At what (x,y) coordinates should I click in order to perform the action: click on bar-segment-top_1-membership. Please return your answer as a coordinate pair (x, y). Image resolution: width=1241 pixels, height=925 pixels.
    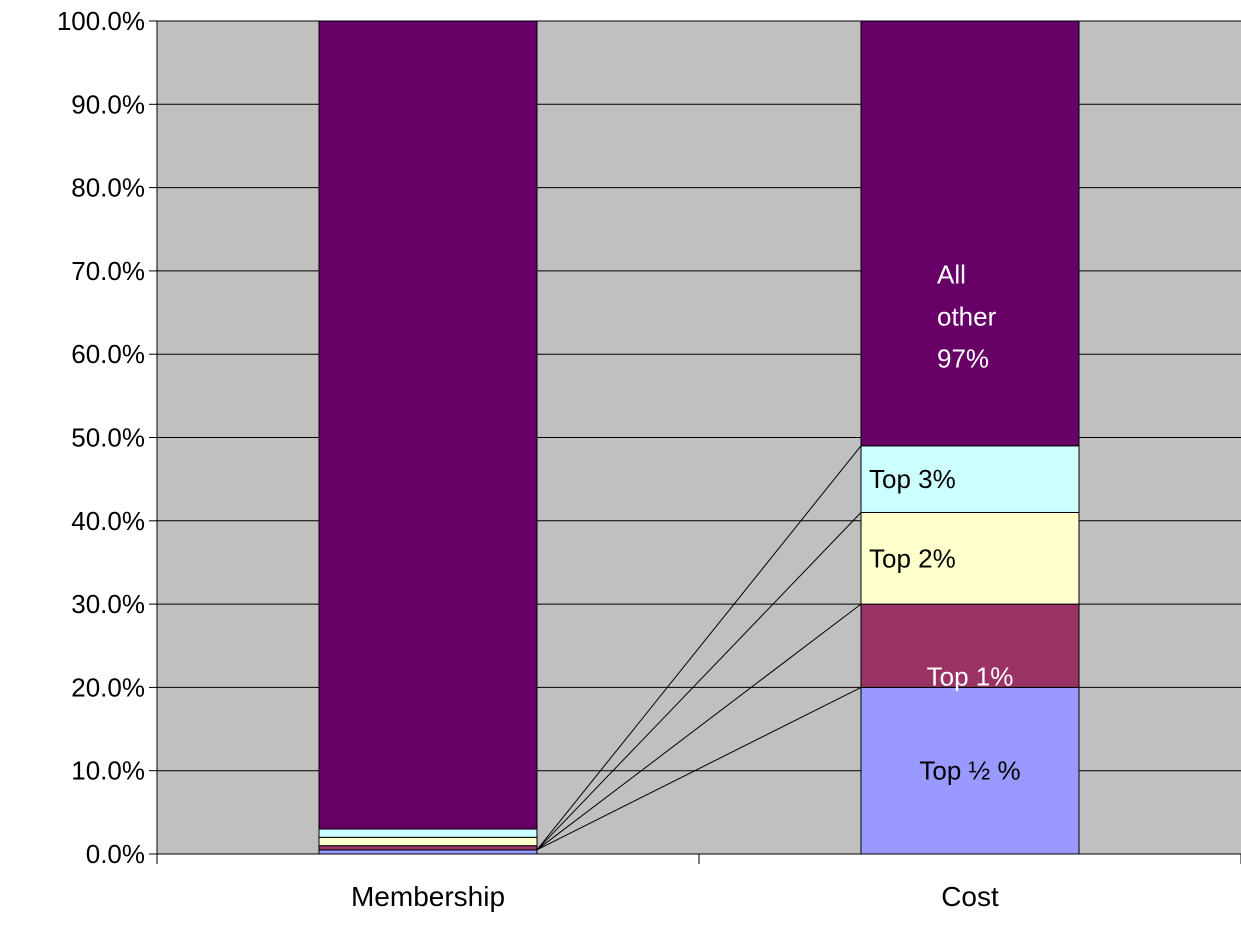
    Looking at the image, I should click on (428, 848).